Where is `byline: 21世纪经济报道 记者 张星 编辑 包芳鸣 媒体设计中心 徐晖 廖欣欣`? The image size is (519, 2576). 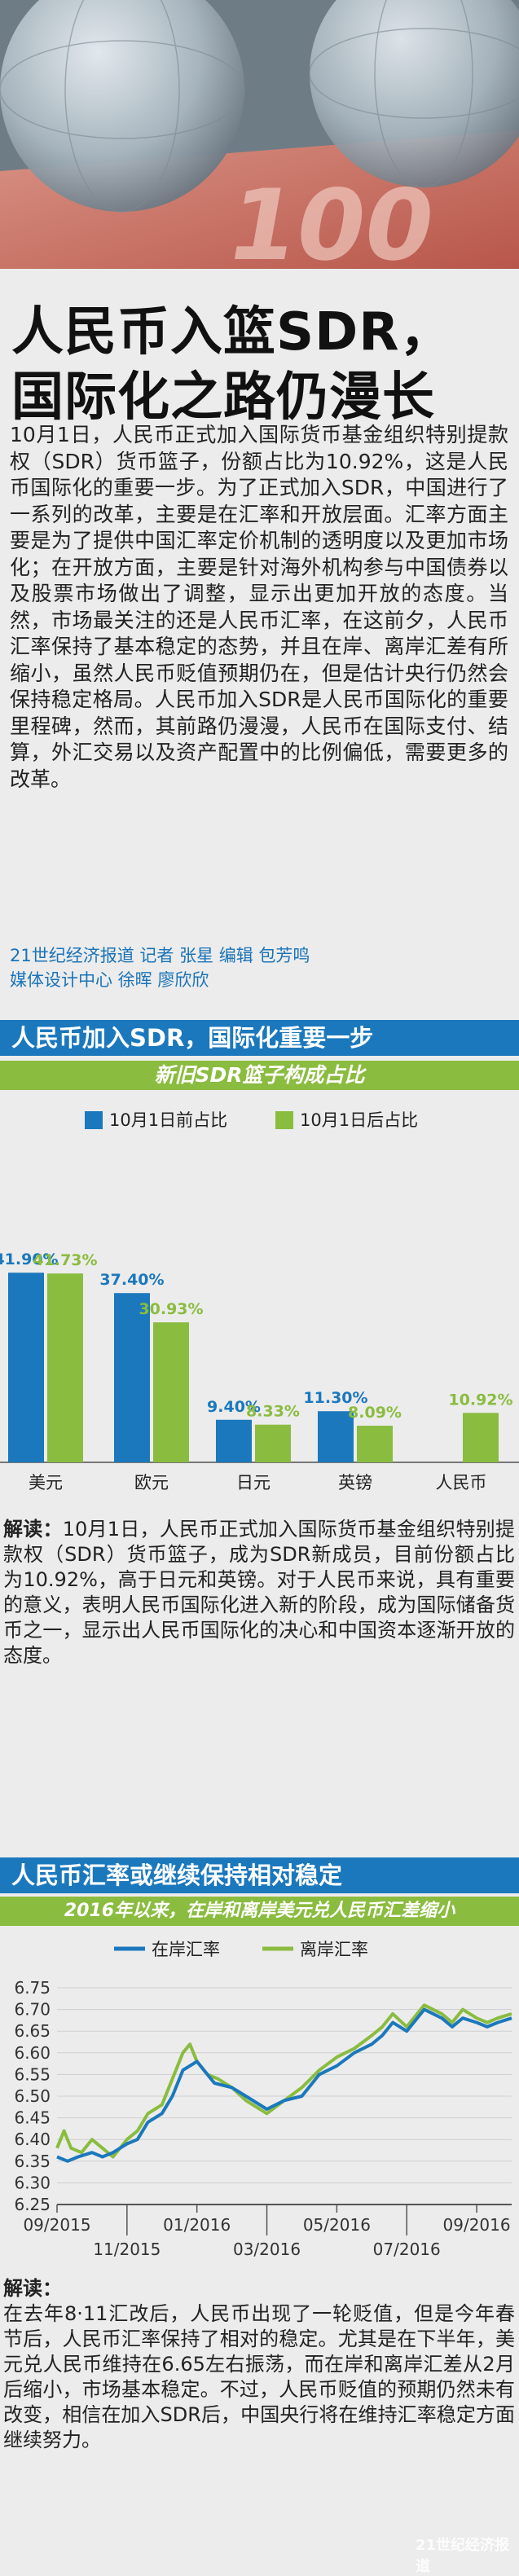 byline: 21世纪经济报道 记者 张星 编辑 包芳鸣 媒体设计中心 徐晖 廖欣欣 is located at coordinates (254, 967).